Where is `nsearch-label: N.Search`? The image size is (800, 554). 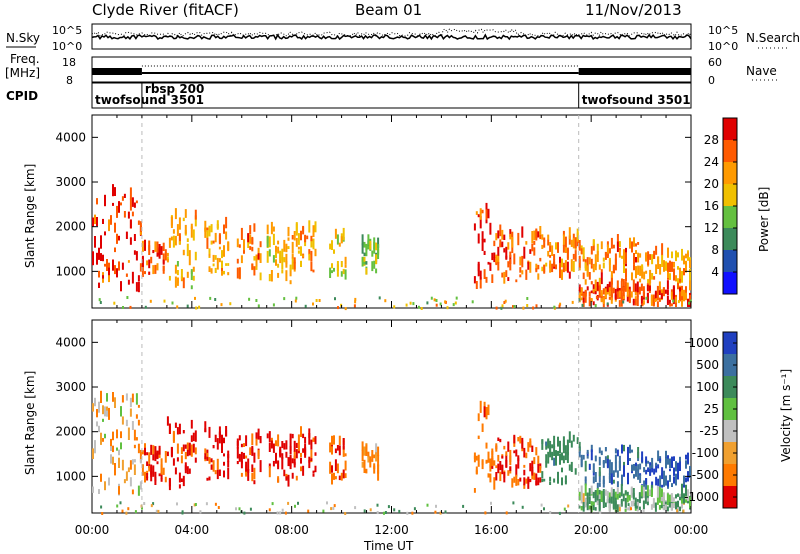
nsearch-label: N.Search is located at coordinates (773, 38).